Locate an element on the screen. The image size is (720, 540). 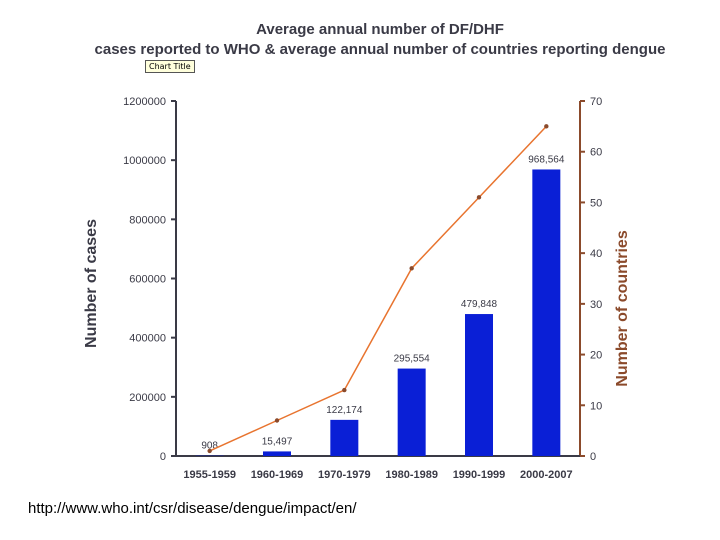
left-axis-tick-label: 1200000 is located at coordinates (144, 102).